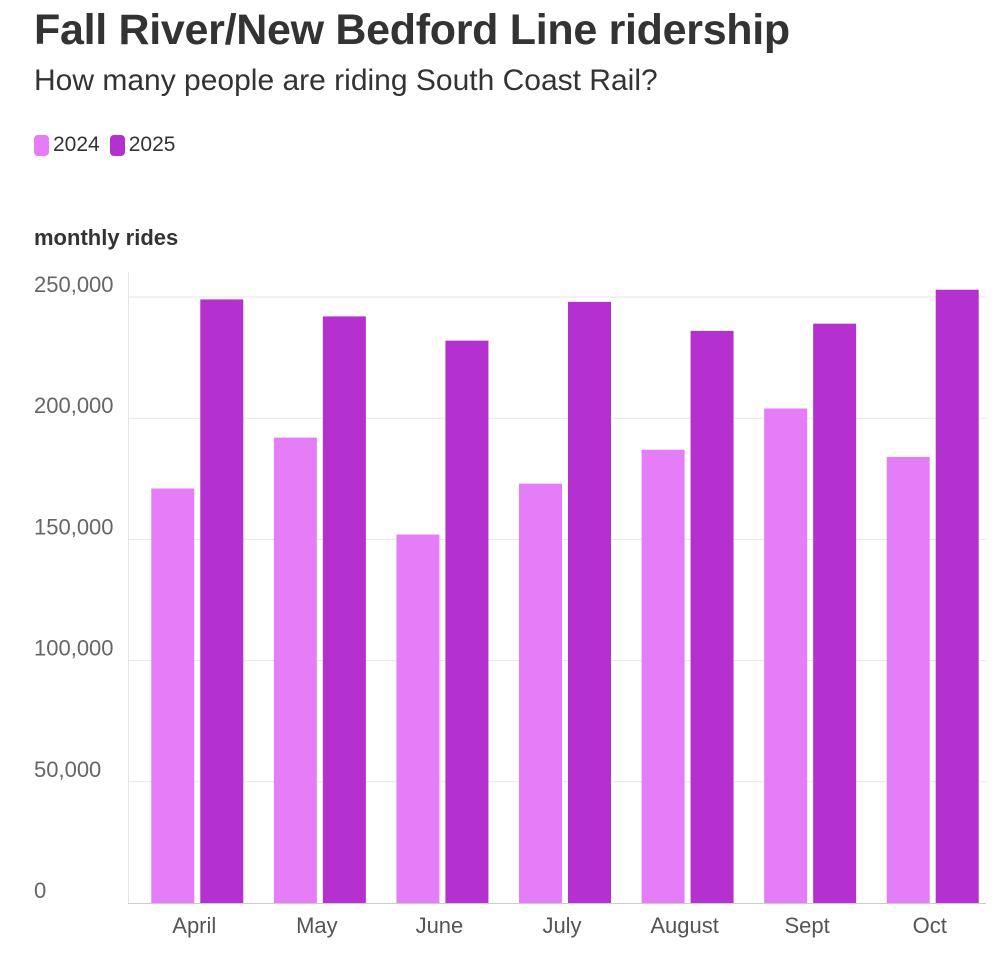  What do you see at coordinates (222, 601) in the screenshot?
I see `bar-2025-april` at bounding box center [222, 601].